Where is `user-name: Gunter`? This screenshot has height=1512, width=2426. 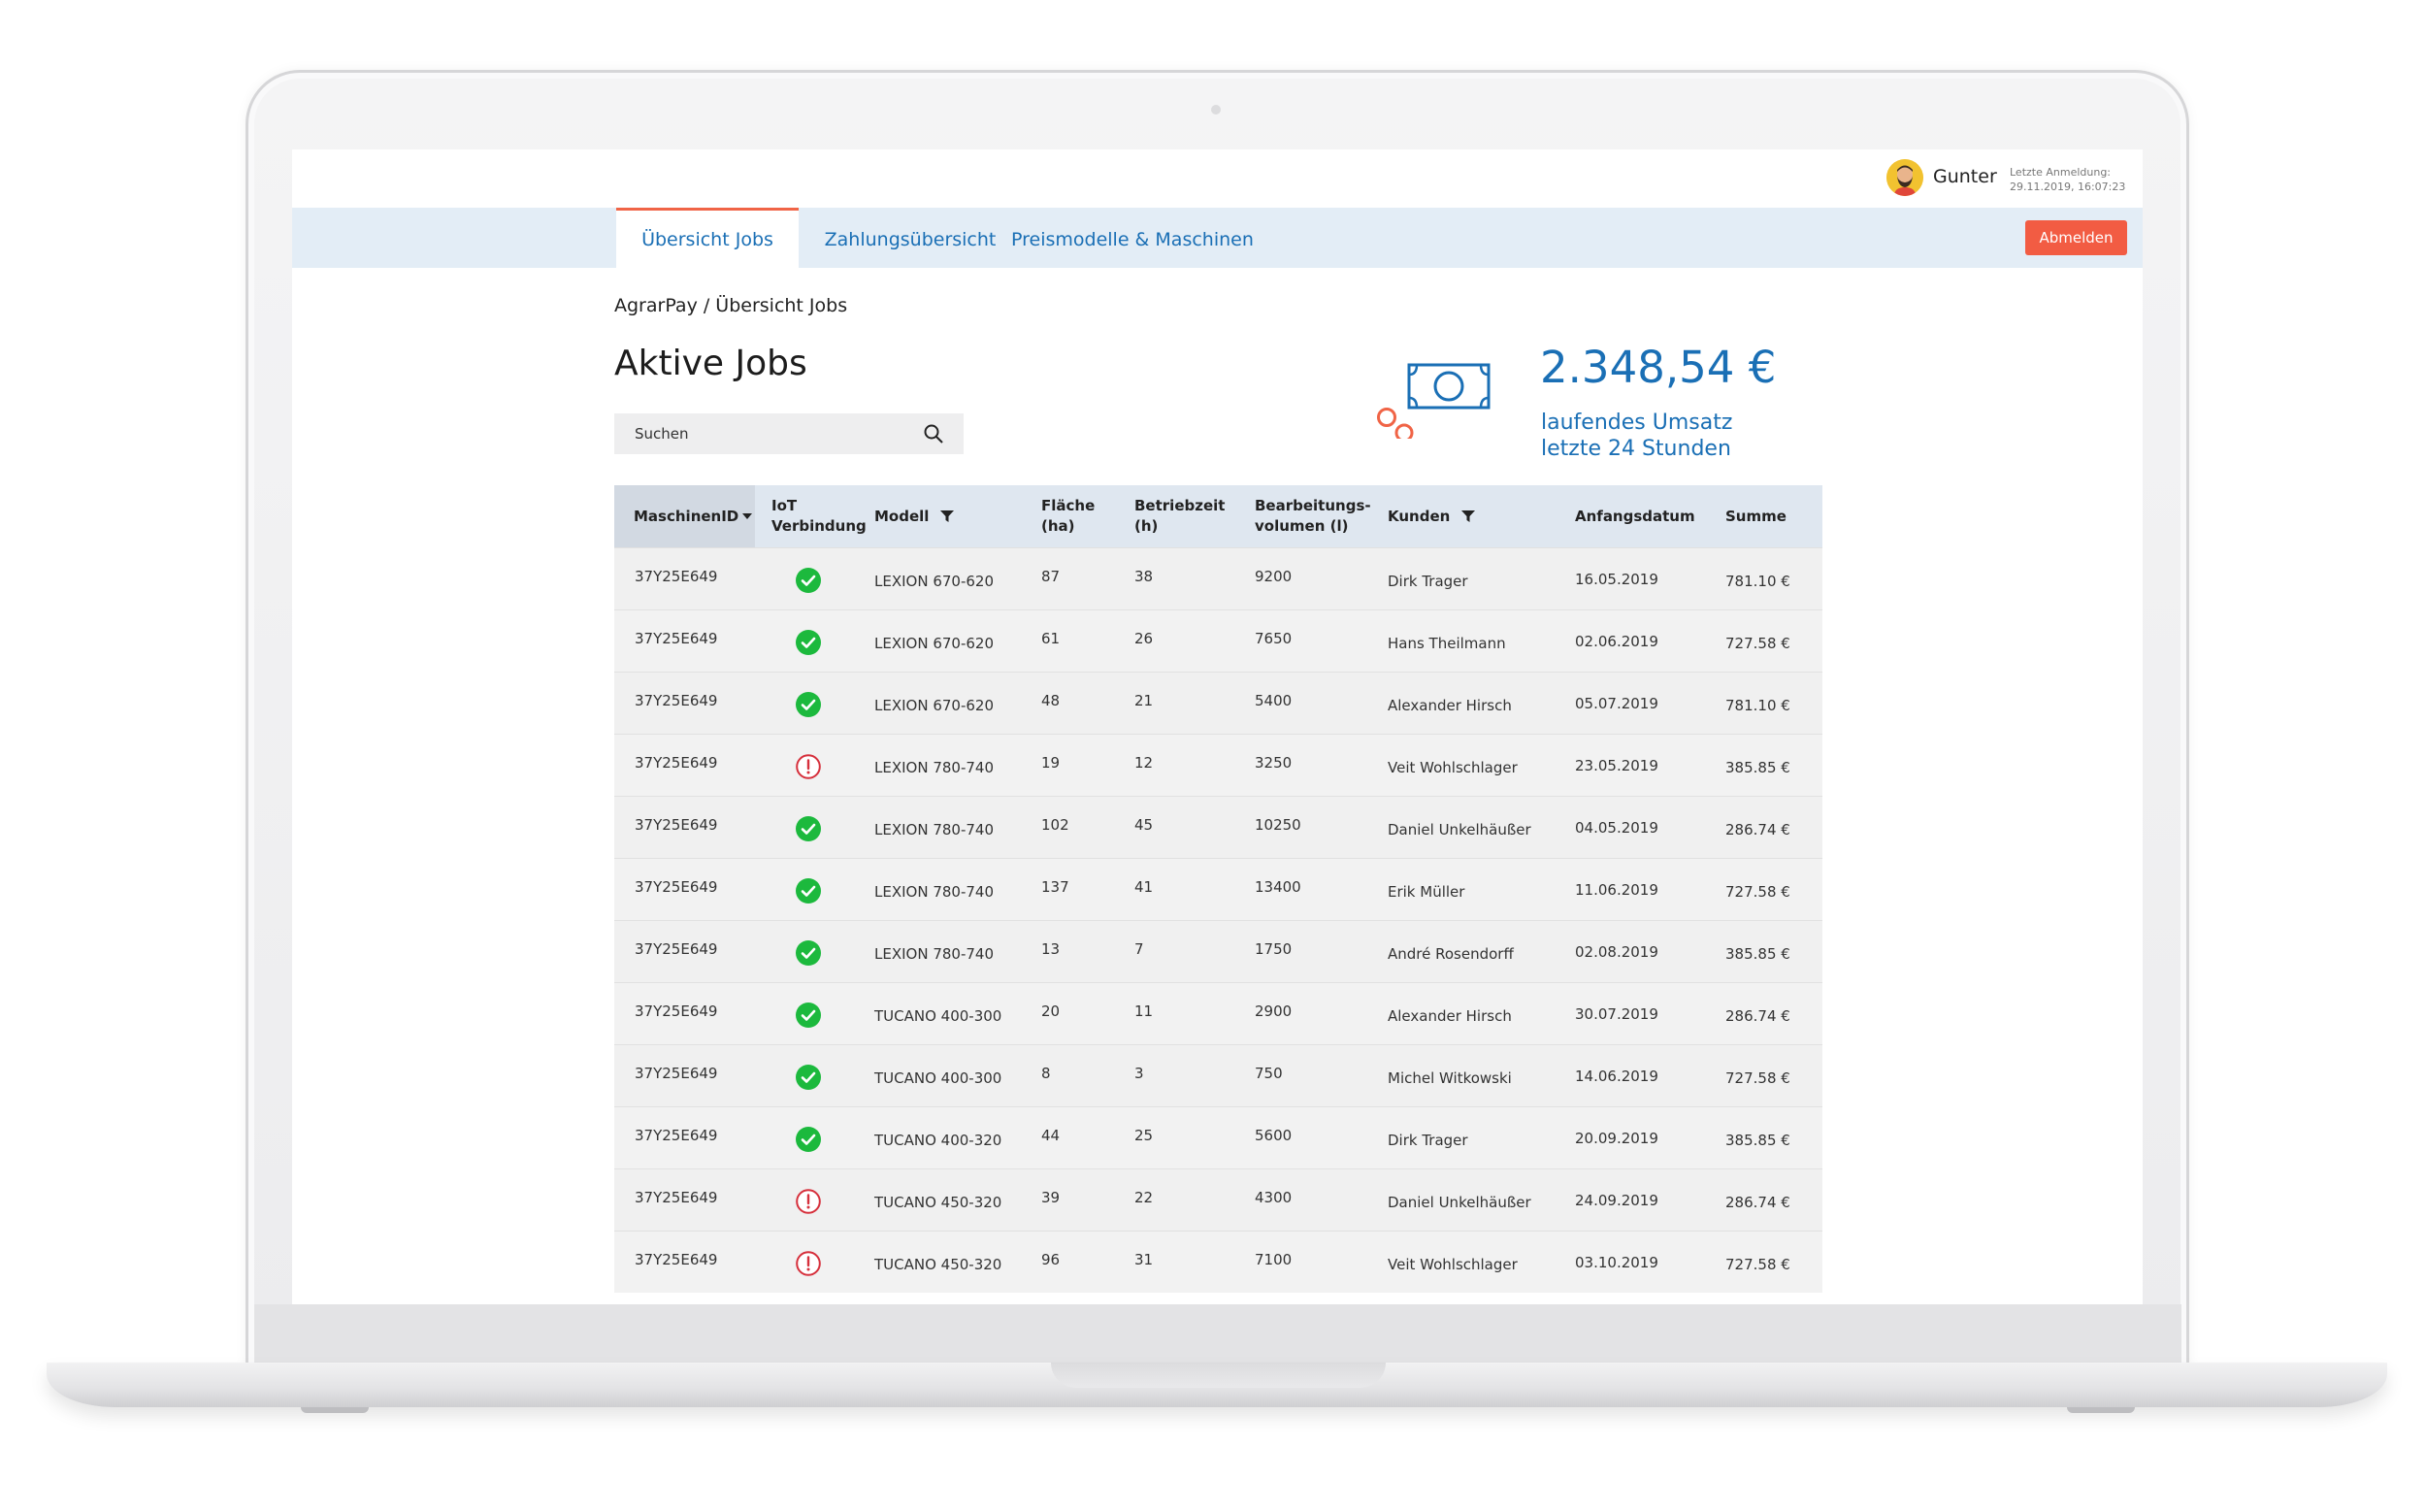 user-name: Gunter is located at coordinates (1965, 177).